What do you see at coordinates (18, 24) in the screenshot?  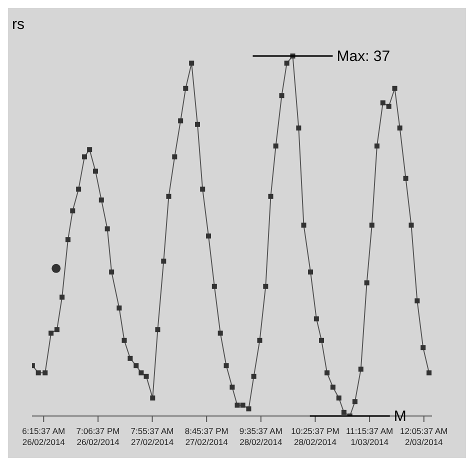 I see `text: rs` at bounding box center [18, 24].